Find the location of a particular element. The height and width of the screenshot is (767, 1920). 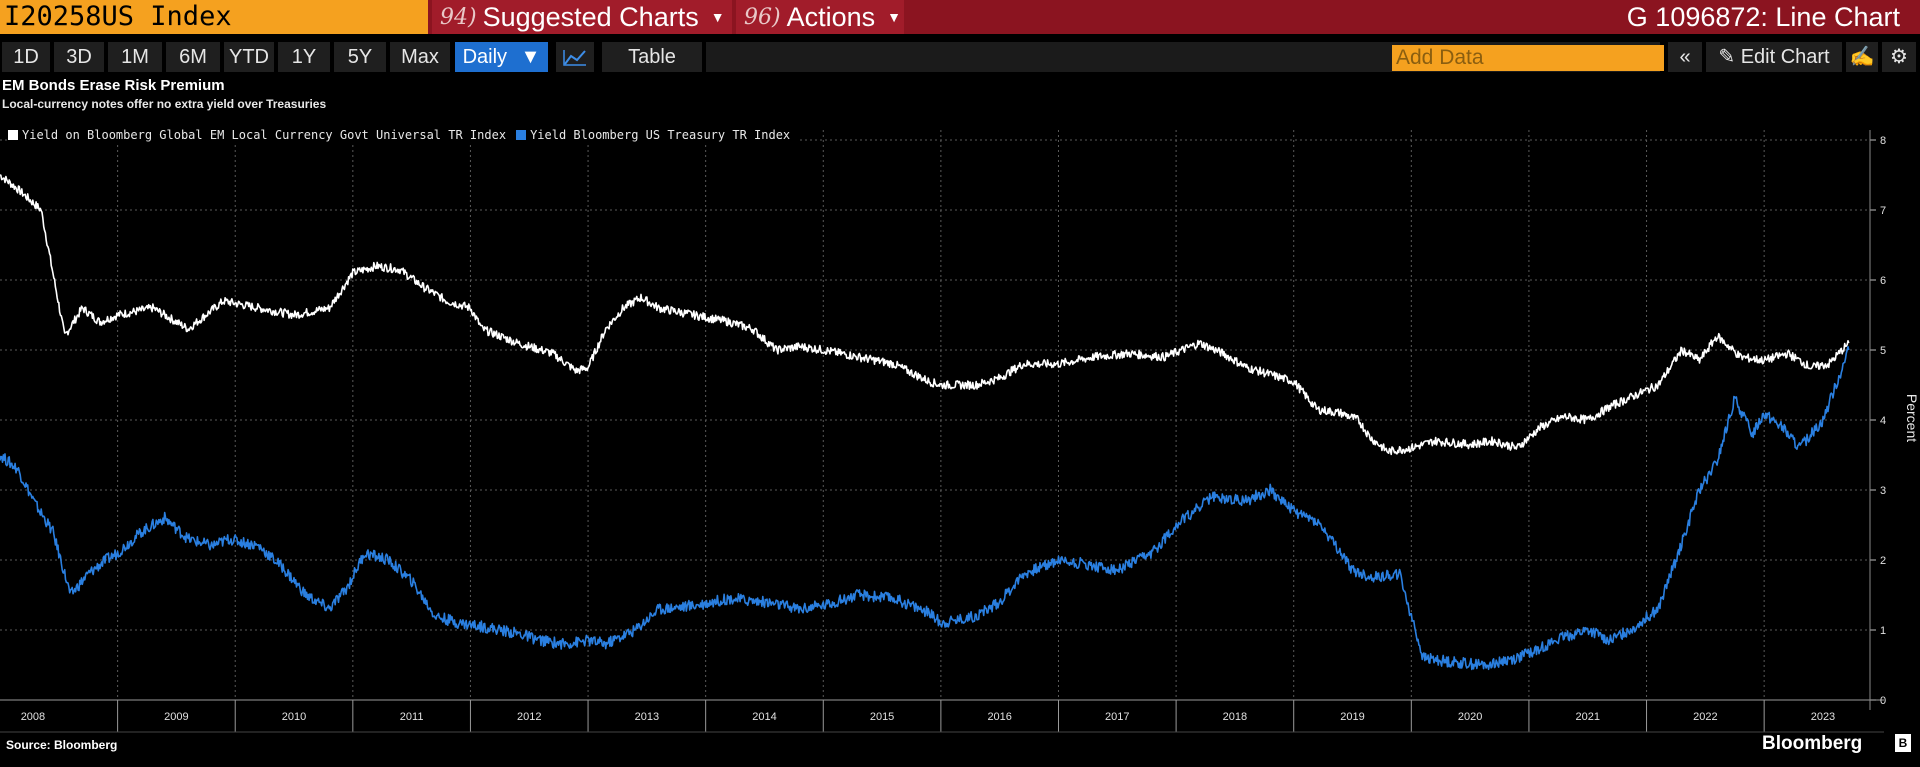

gear-icon: ⚙ is located at coordinates (1899, 57).